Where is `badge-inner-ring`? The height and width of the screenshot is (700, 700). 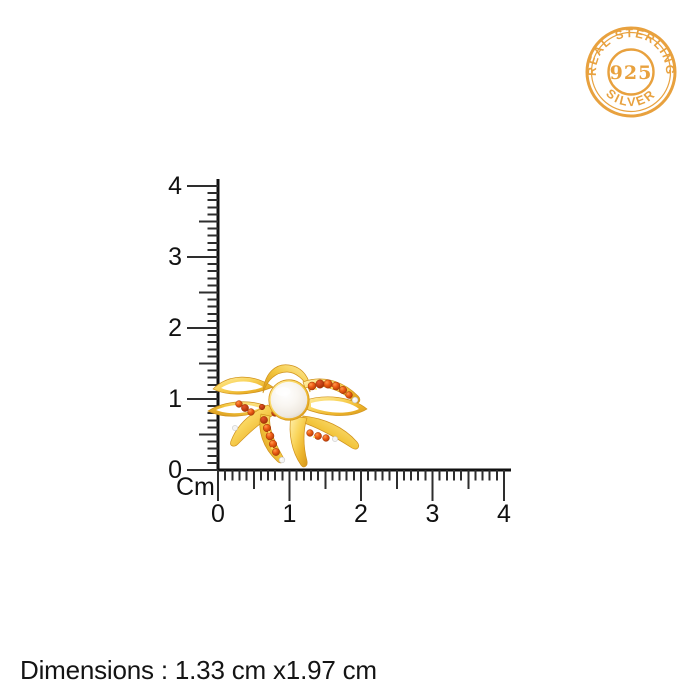
badge-inner-ring is located at coordinates (631, 72).